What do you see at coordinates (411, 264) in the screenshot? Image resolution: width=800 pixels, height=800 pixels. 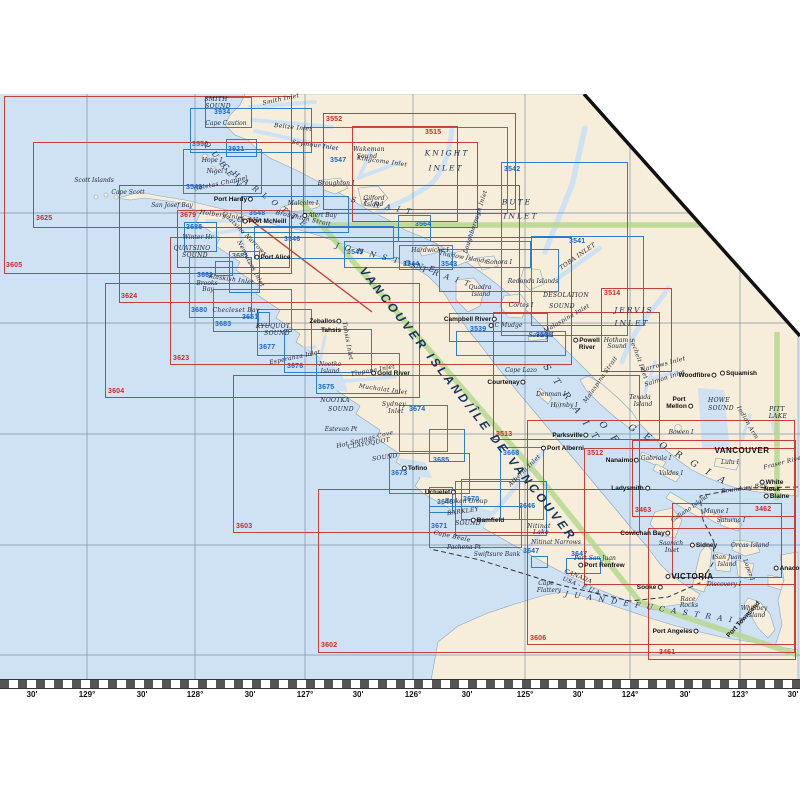 I see `chart-number-3544: 3544` at bounding box center [411, 264].